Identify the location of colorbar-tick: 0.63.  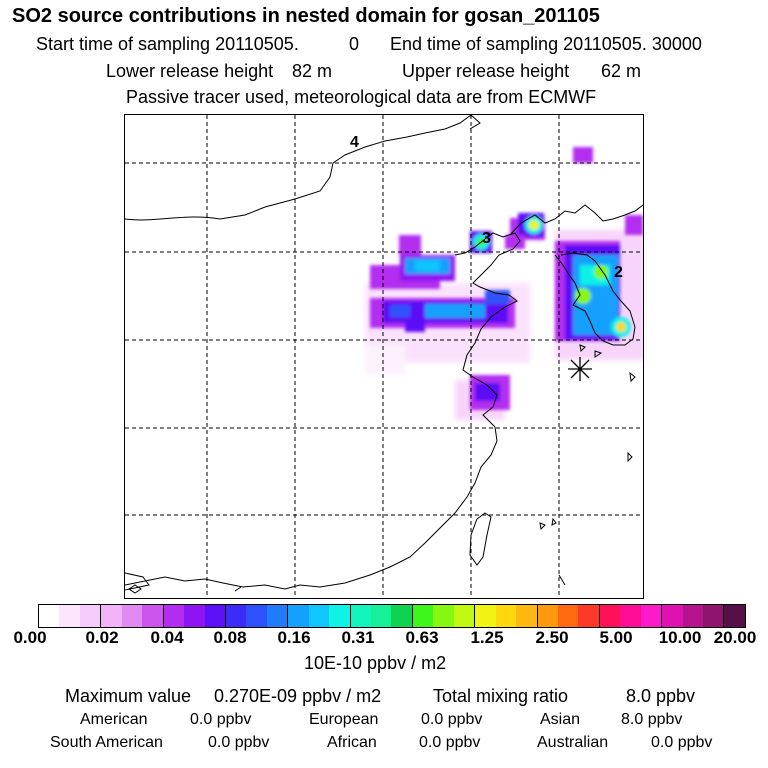
(422, 637).